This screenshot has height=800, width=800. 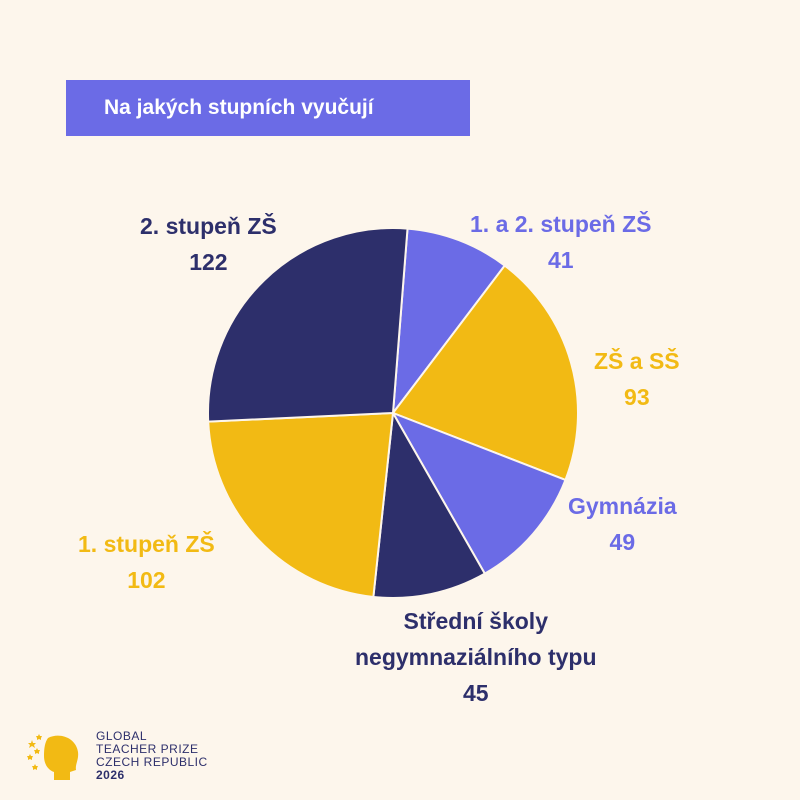 What do you see at coordinates (476, 657) in the screenshot?
I see `label-stredni-skoly: Střední školy negymnaziálního typu 45` at bounding box center [476, 657].